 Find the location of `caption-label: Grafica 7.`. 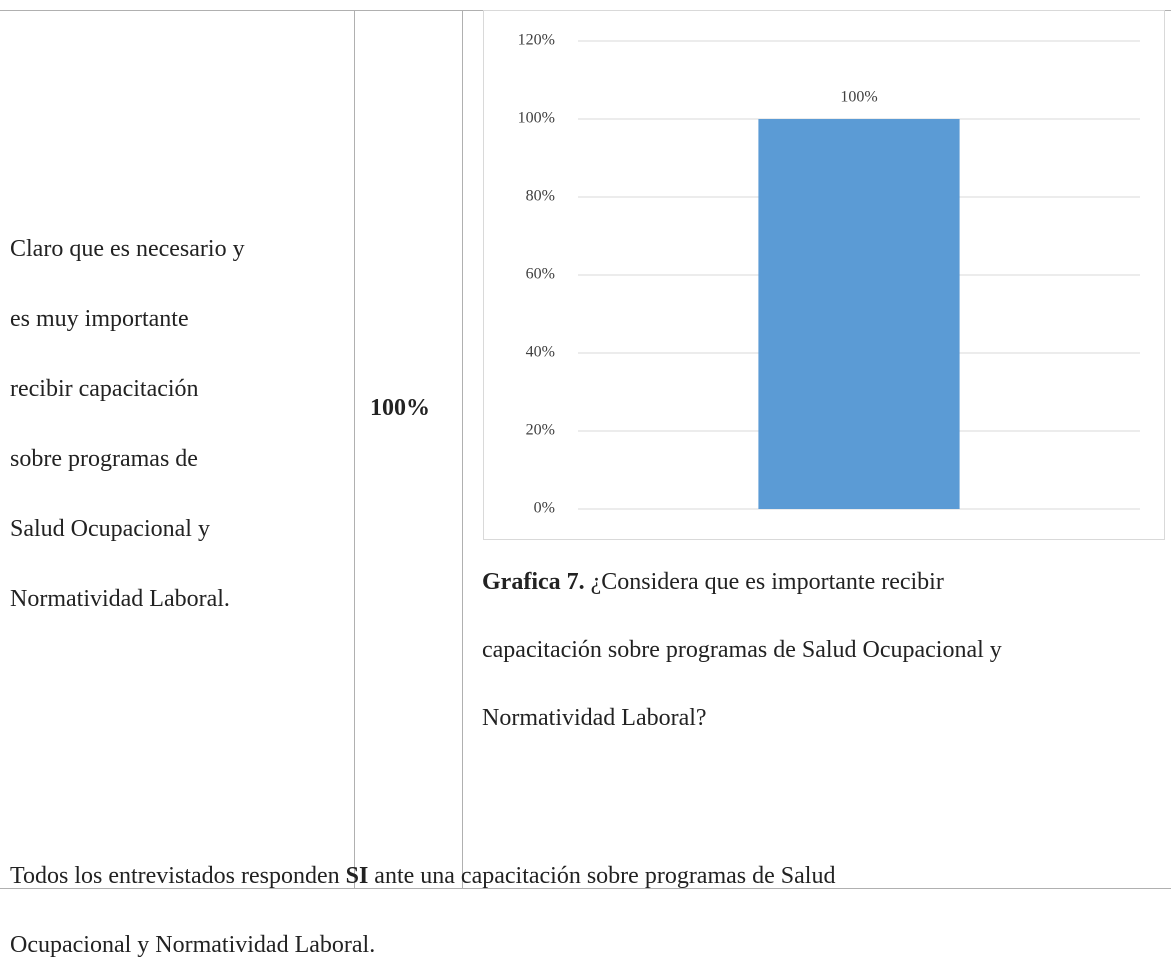

caption-label: Grafica 7. is located at coordinates (533, 582).